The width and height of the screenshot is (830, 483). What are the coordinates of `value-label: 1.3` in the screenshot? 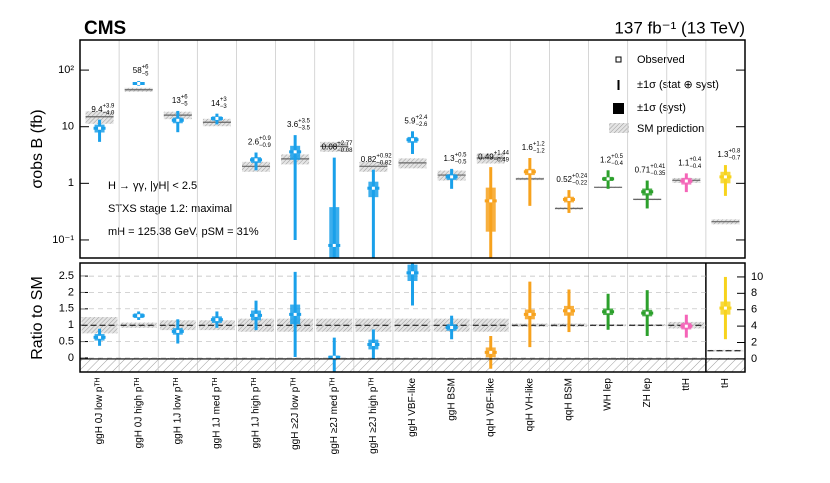 It's located at (449, 158).